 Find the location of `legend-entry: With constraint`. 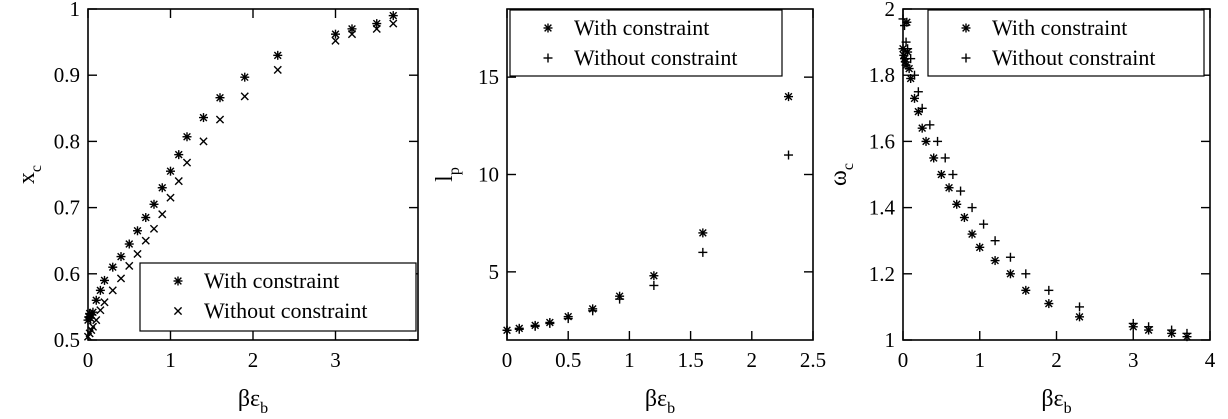

legend-entry: With constraint is located at coordinates (256, 280).